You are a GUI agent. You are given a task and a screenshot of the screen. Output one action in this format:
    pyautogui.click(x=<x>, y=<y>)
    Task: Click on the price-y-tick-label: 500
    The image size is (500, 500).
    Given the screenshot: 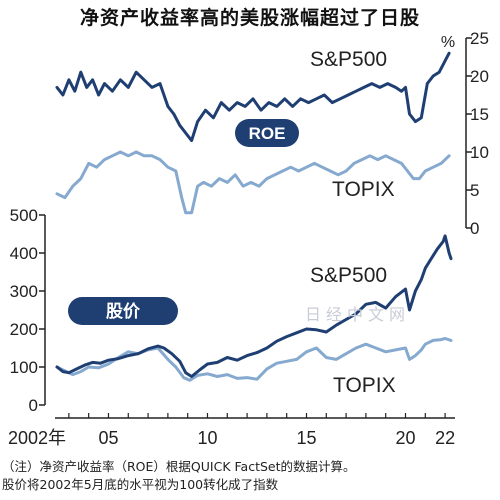 What is the action you would take?
    pyautogui.click(x=24, y=215)
    